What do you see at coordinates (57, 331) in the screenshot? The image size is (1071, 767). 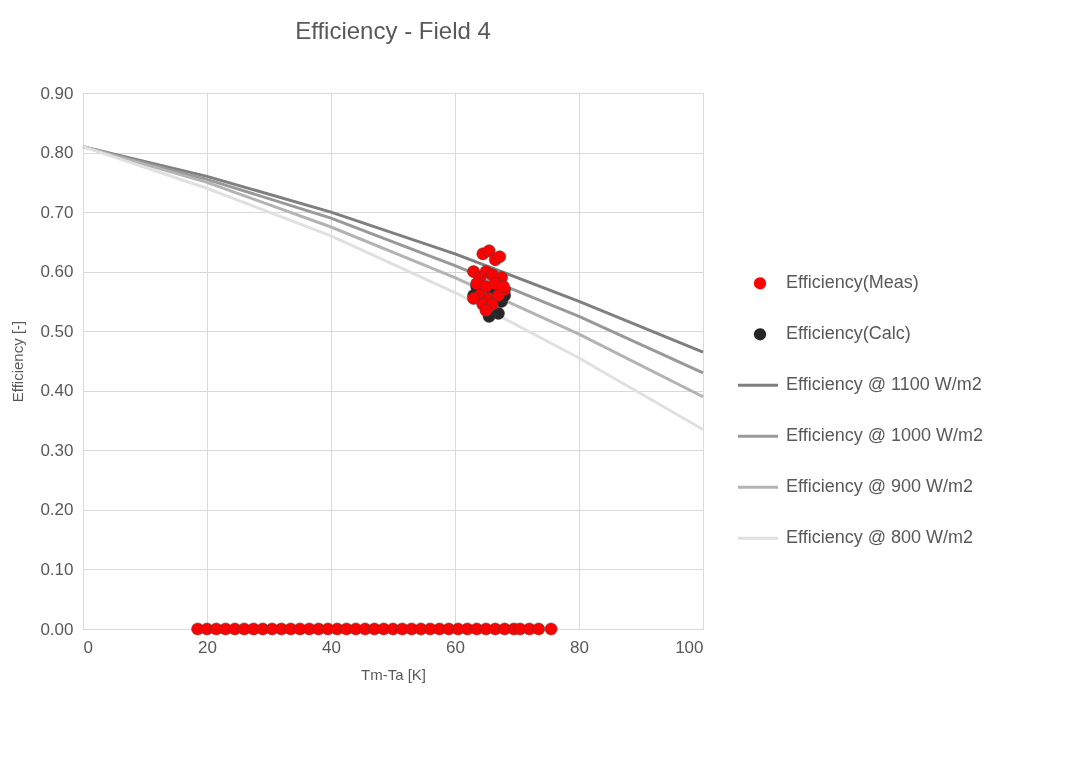 I see `y-tick-label: 0.50` at bounding box center [57, 331].